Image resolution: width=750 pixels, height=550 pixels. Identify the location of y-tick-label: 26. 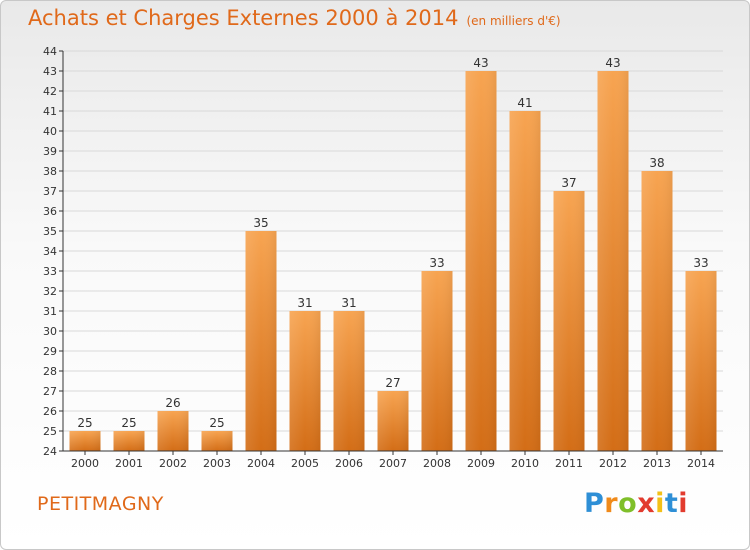
(50, 411).